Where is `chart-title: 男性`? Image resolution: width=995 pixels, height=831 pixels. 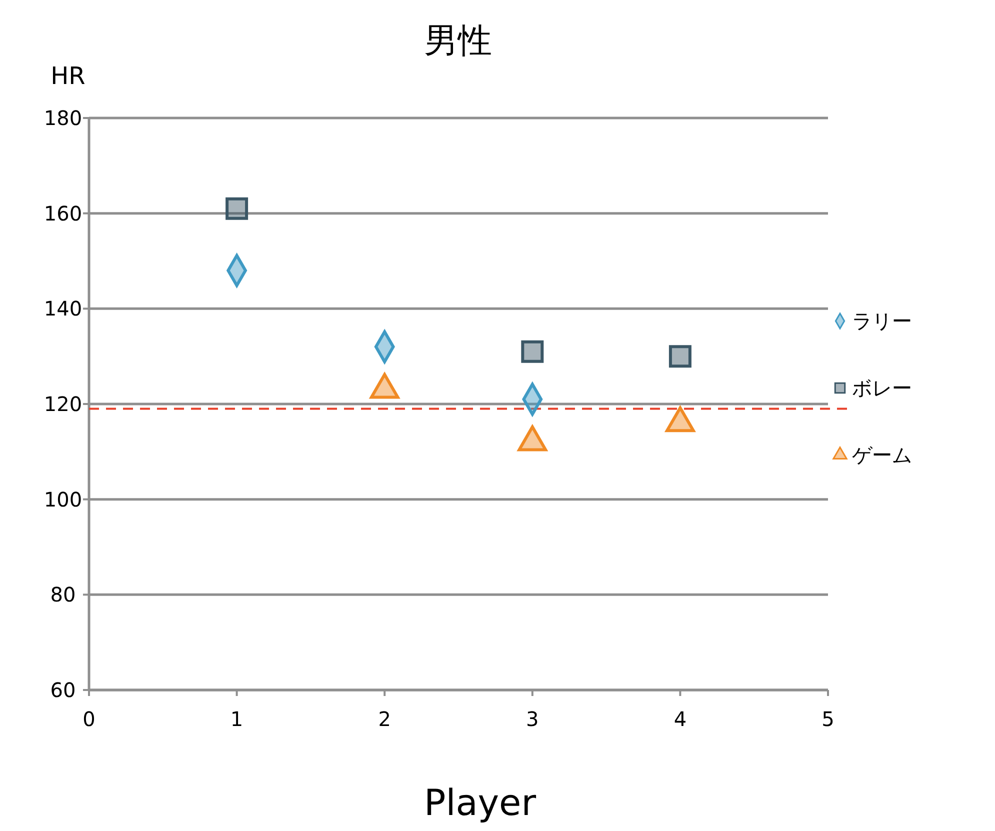 chart-title: 男性 is located at coordinates (458, 41).